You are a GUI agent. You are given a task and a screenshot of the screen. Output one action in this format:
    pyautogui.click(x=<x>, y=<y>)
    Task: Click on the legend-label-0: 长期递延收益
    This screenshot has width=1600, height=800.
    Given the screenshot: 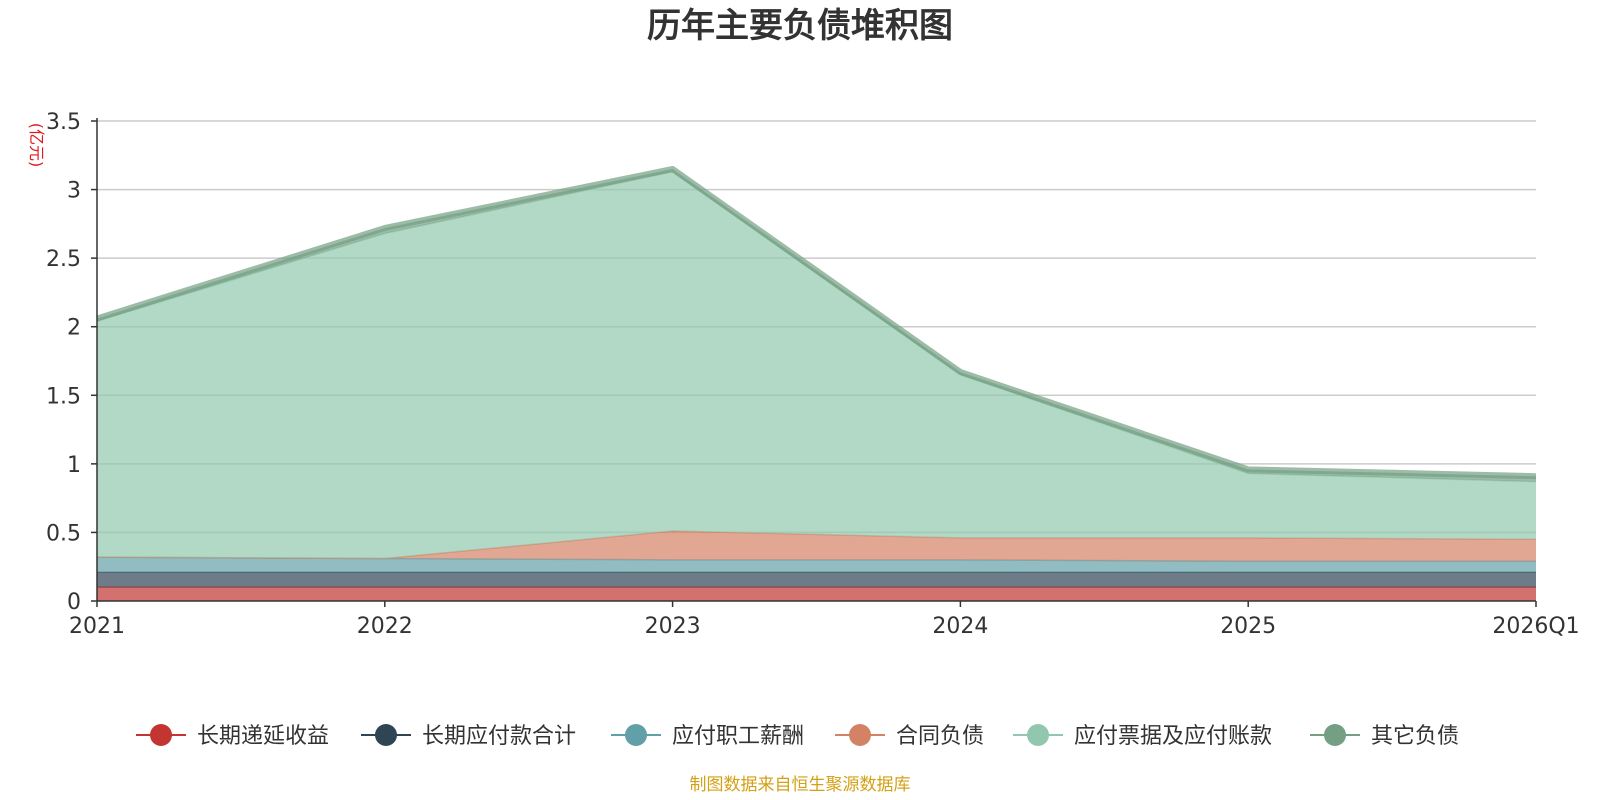 What is the action you would take?
    pyautogui.click(x=263, y=736)
    